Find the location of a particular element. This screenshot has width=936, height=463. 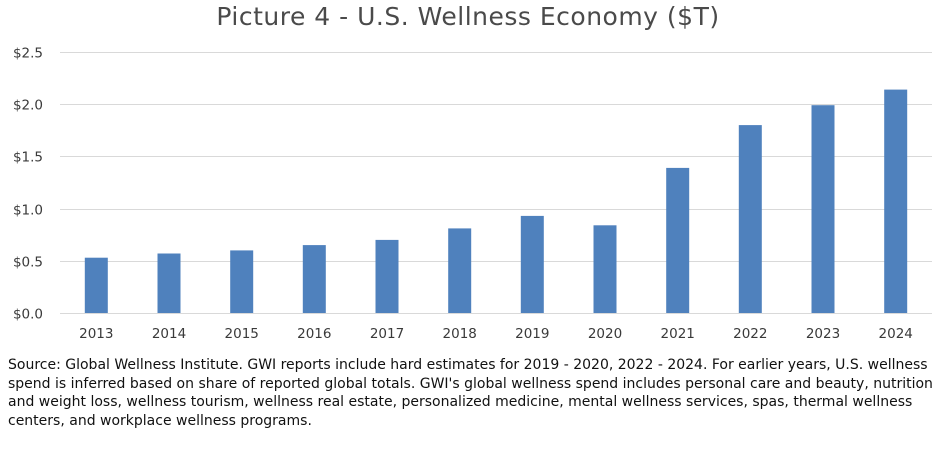

bar-2015 is located at coordinates (242, 281).